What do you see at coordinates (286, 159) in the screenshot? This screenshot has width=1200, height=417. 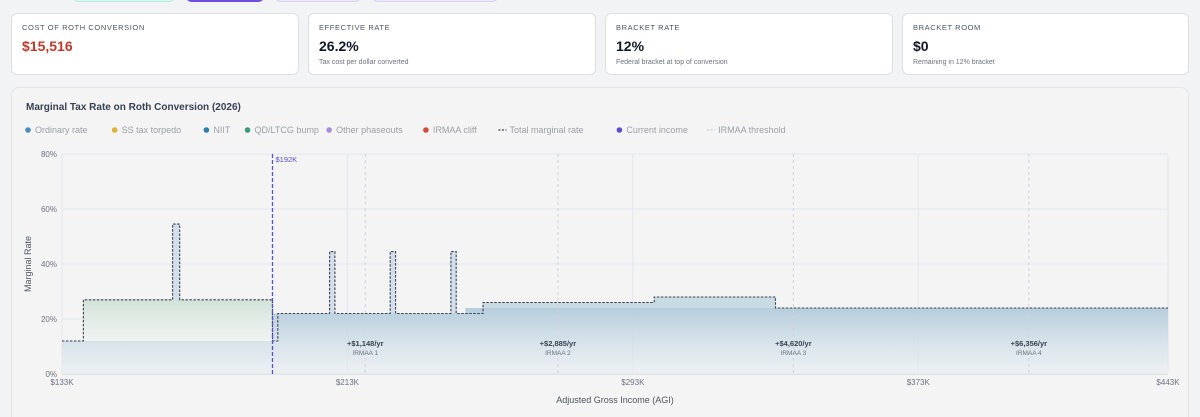 I see `current-income-label: $192K` at bounding box center [286, 159].